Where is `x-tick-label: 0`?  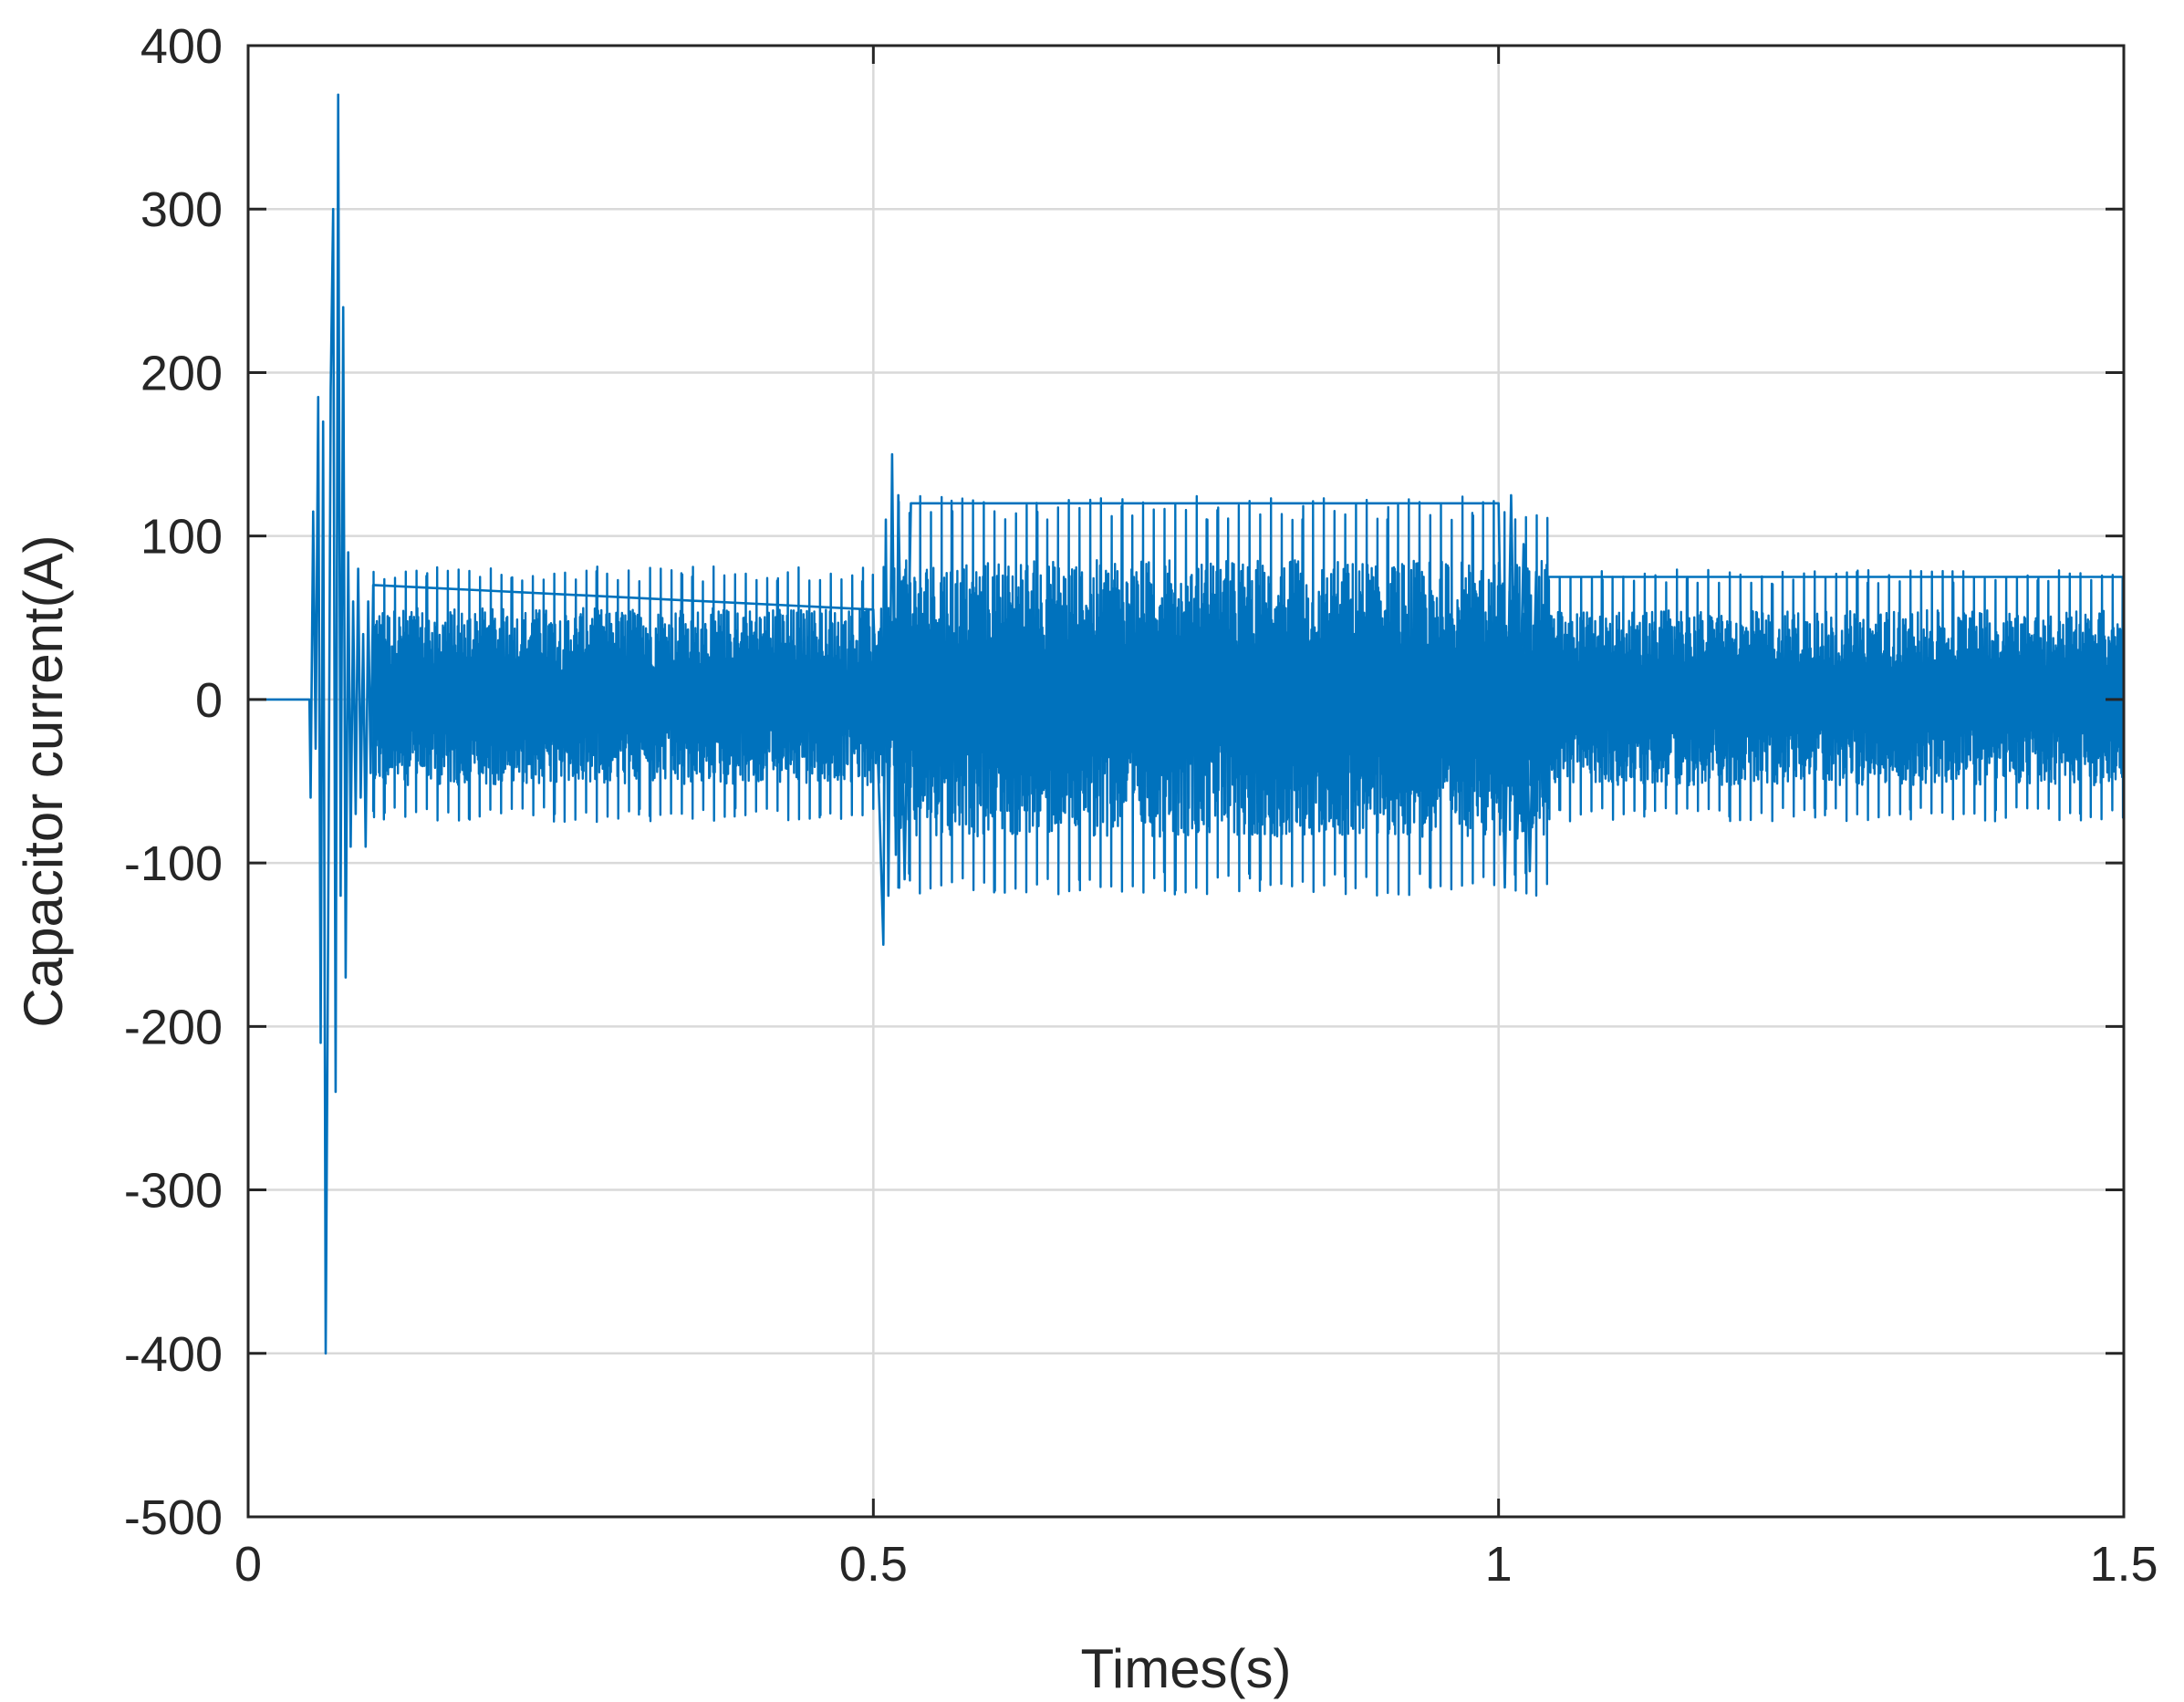 x-tick-label: 0 is located at coordinates (248, 1564).